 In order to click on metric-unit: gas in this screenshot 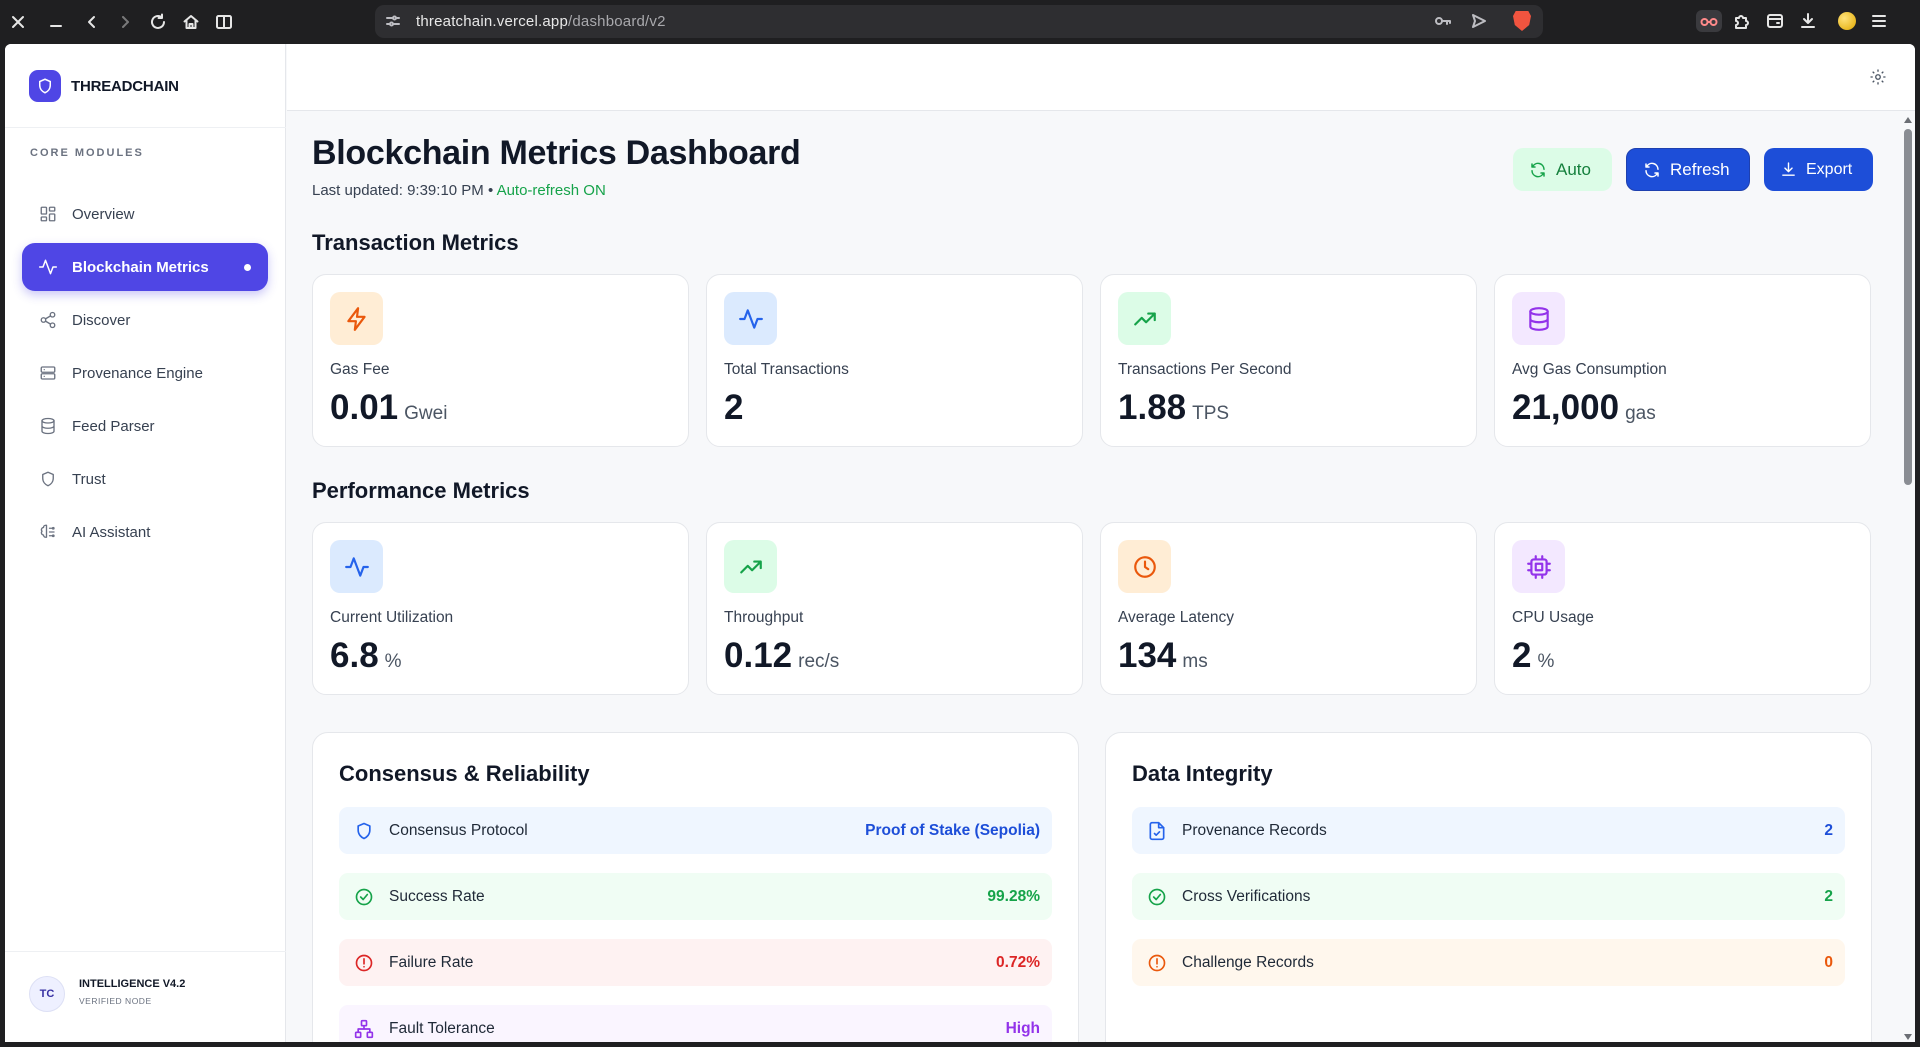, I will do `click(1640, 413)`.